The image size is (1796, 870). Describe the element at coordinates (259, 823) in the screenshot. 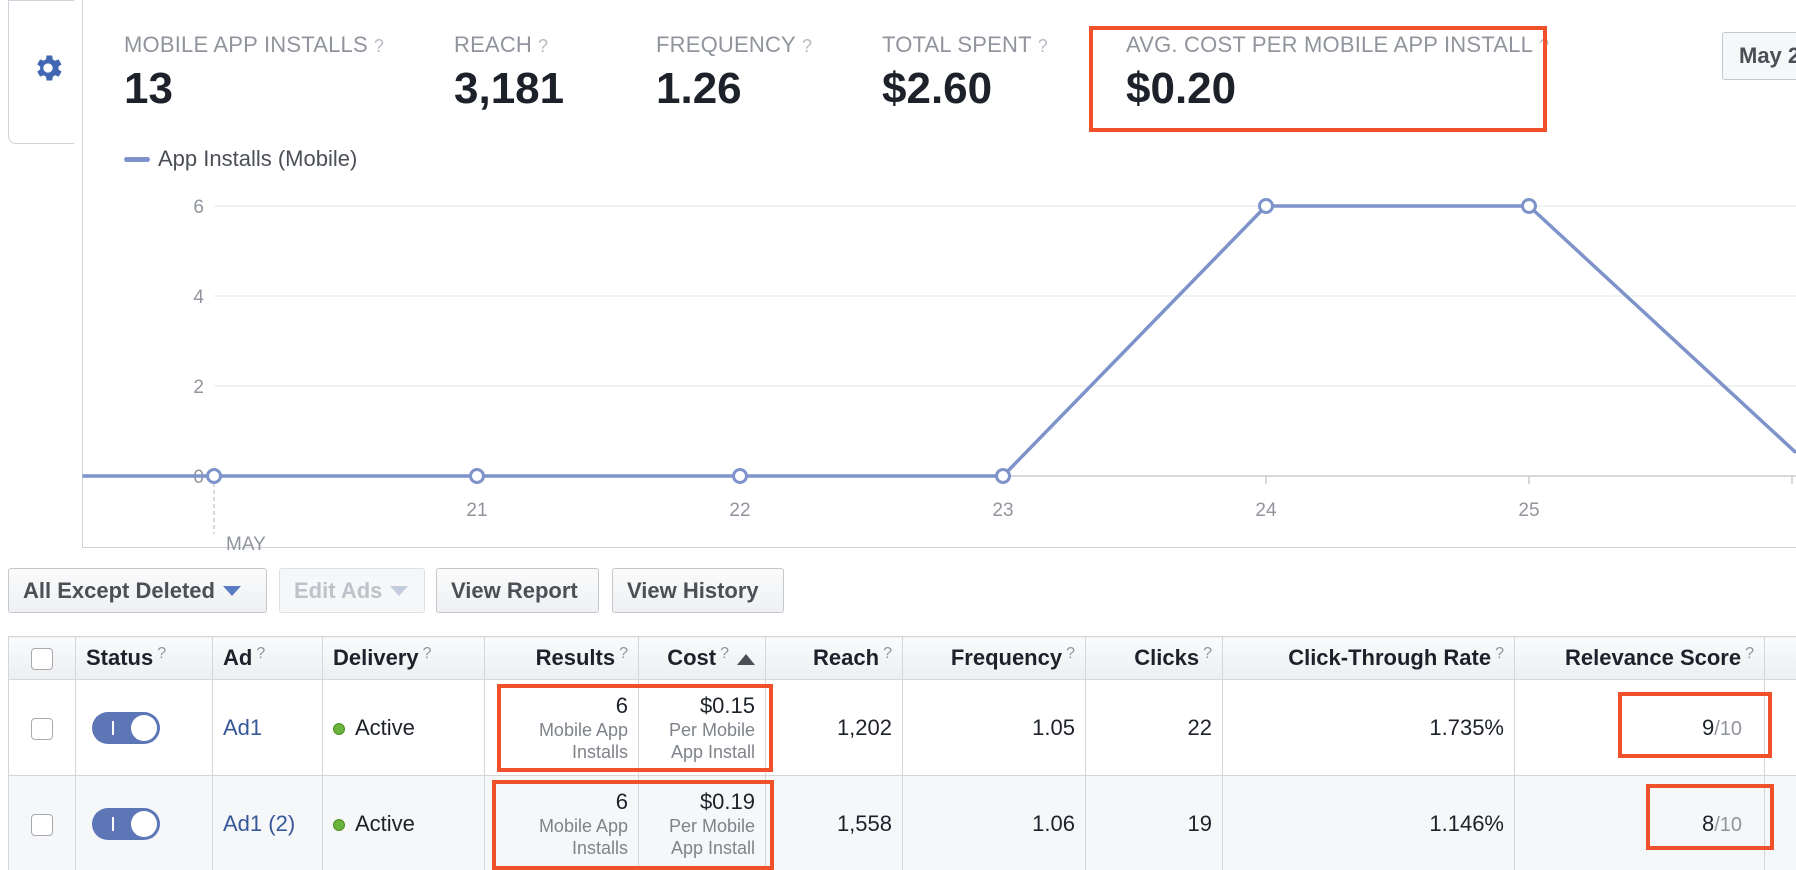

I see `ad-name-link: Ad1 (2)` at that location.